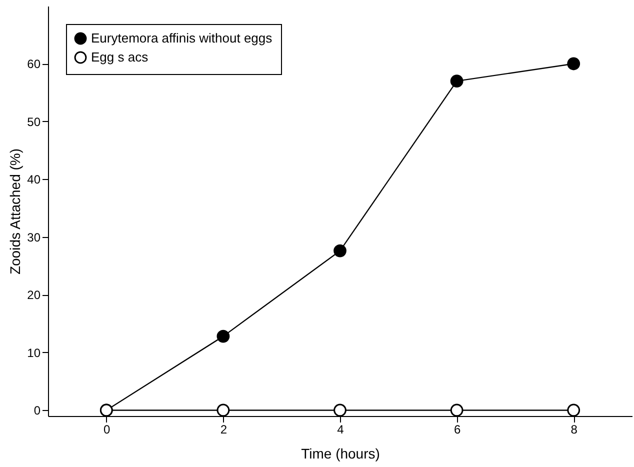 This screenshot has width=634, height=467. I want to click on legend-label: Egg s acs, so click(120, 57).